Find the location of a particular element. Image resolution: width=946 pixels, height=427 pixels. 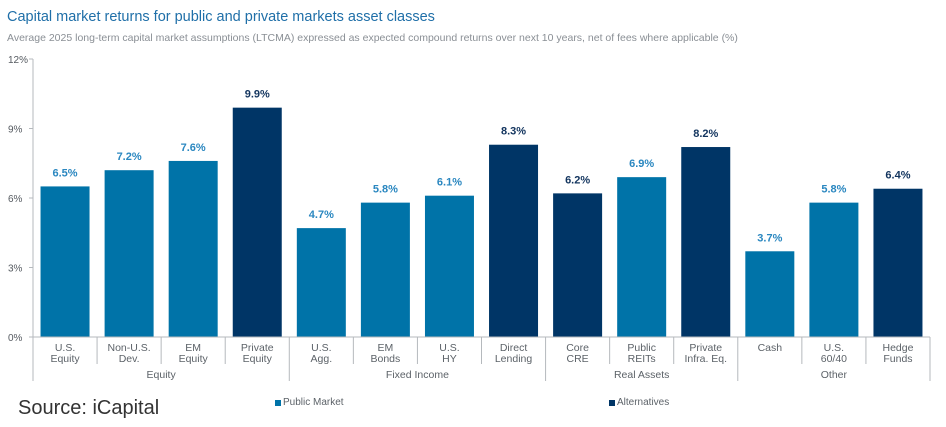

group-label: Equity is located at coordinates (162, 375).